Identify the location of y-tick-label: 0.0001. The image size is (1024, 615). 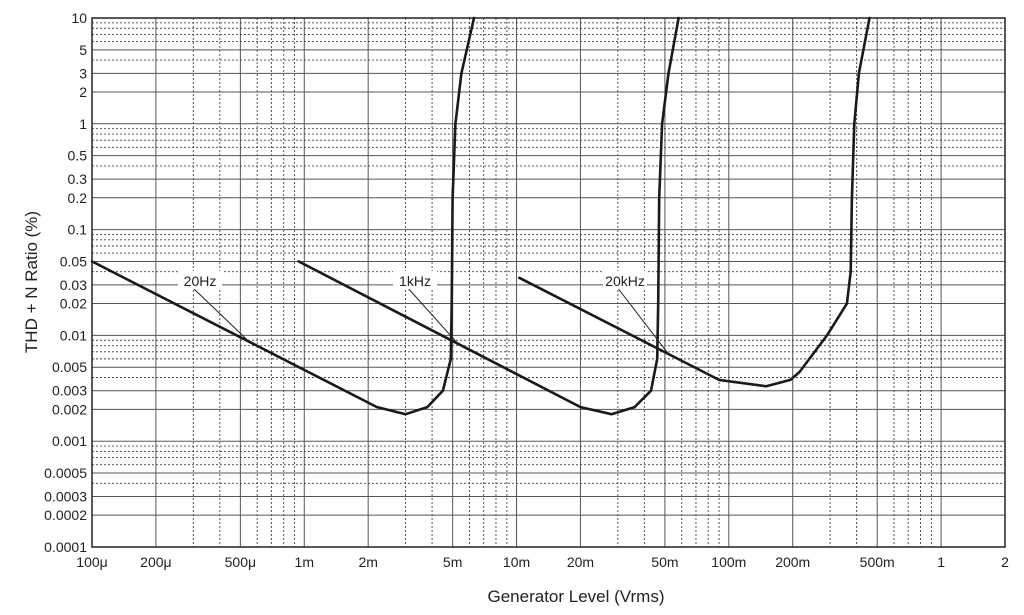
(65, 547).